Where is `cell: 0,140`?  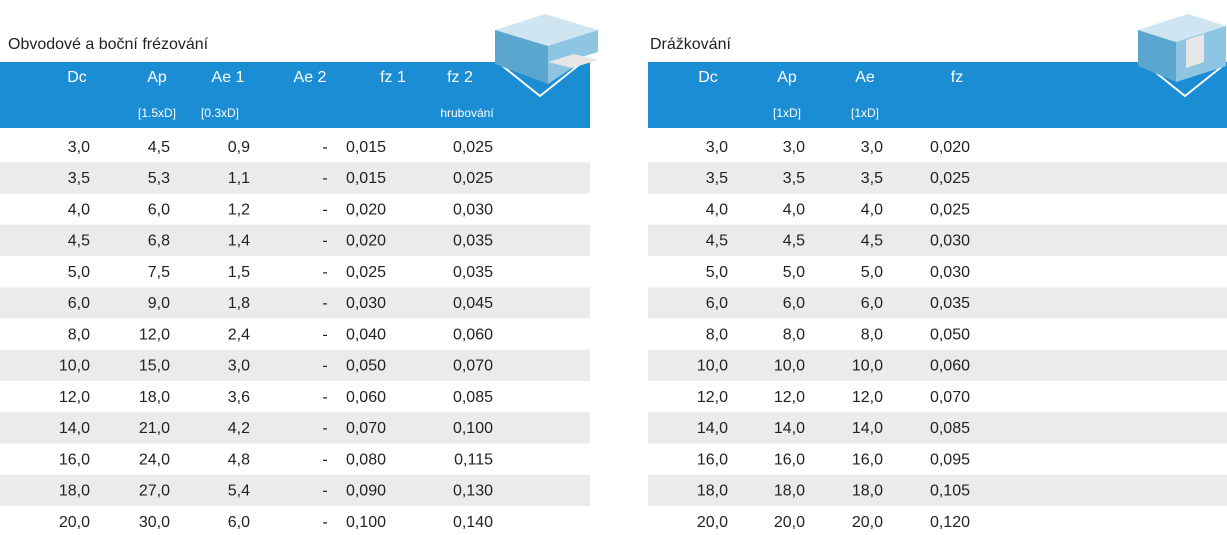
cell: 0,140 is located at coordinates (473, 522).